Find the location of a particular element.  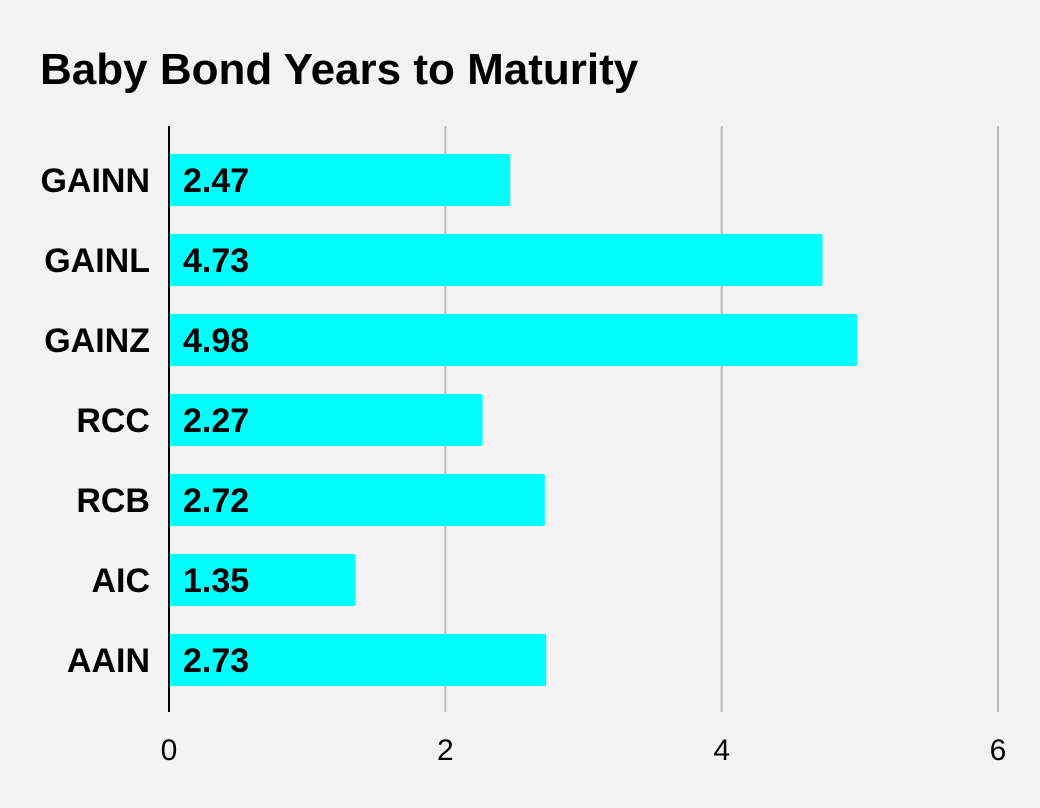

category-label: RCB is located at coordinates (113, 501).